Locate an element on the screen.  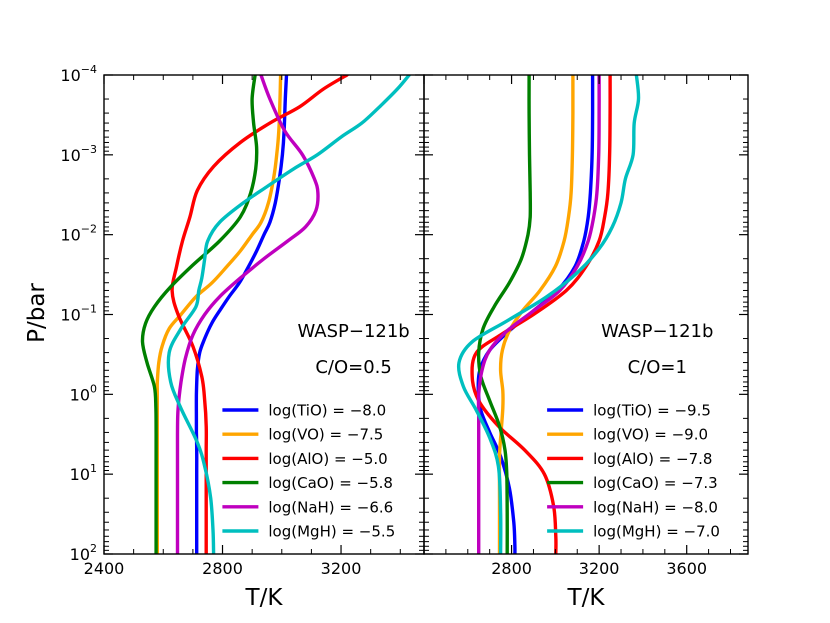
y-tick-label: 10⁰ is located at coordinates (83, 393).